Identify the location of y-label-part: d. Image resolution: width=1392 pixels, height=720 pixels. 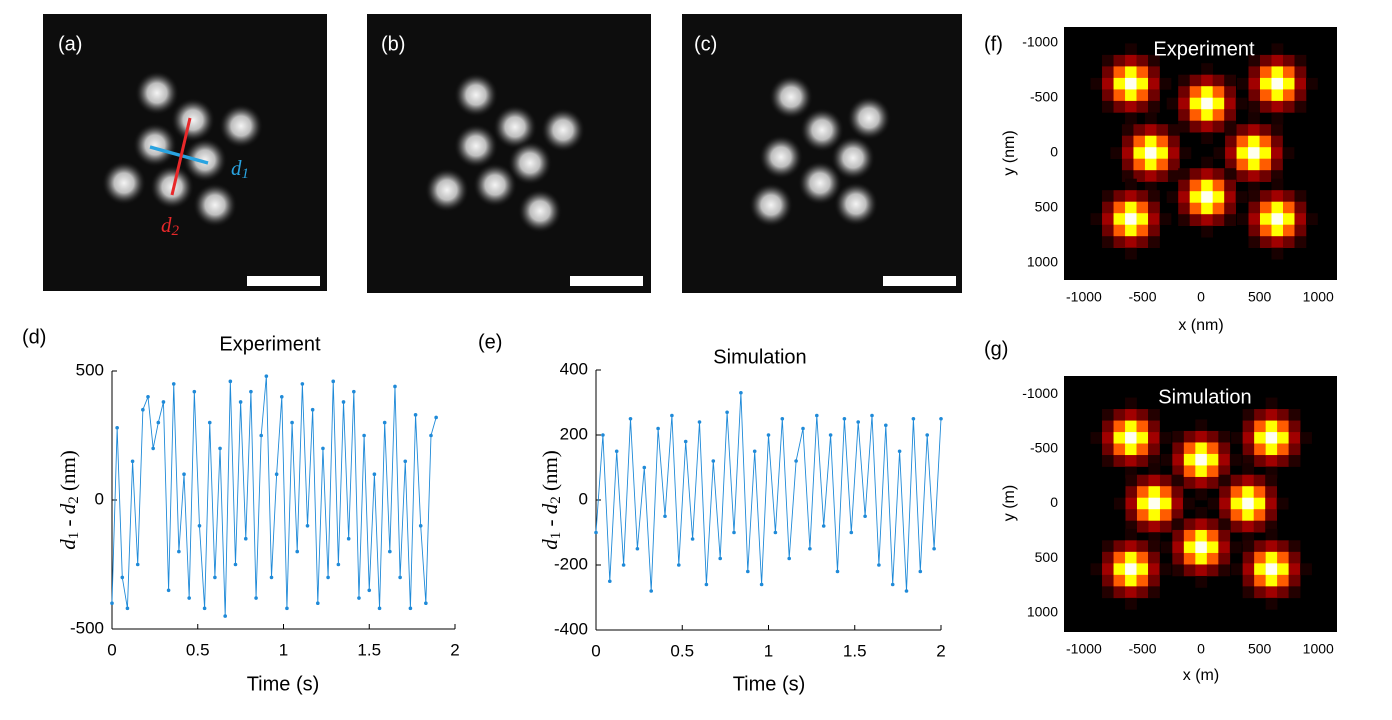
(68, 508).